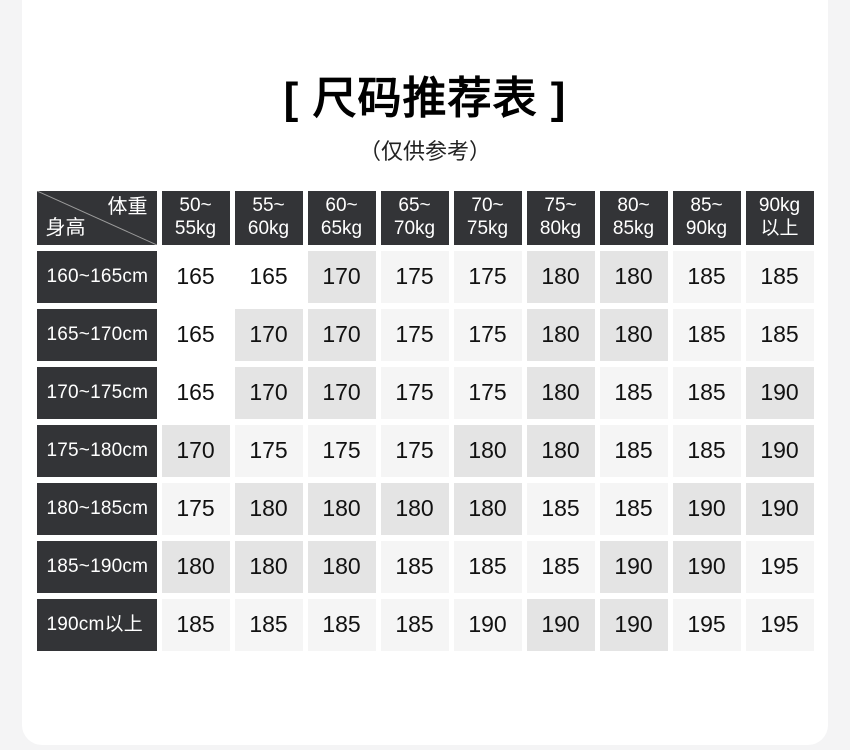 The width and height of the screenshot is (850, 750). Describe the element at coordinates (96, 624) in the screenshot. I see `height-label-cell: 190cm以上` at that location.